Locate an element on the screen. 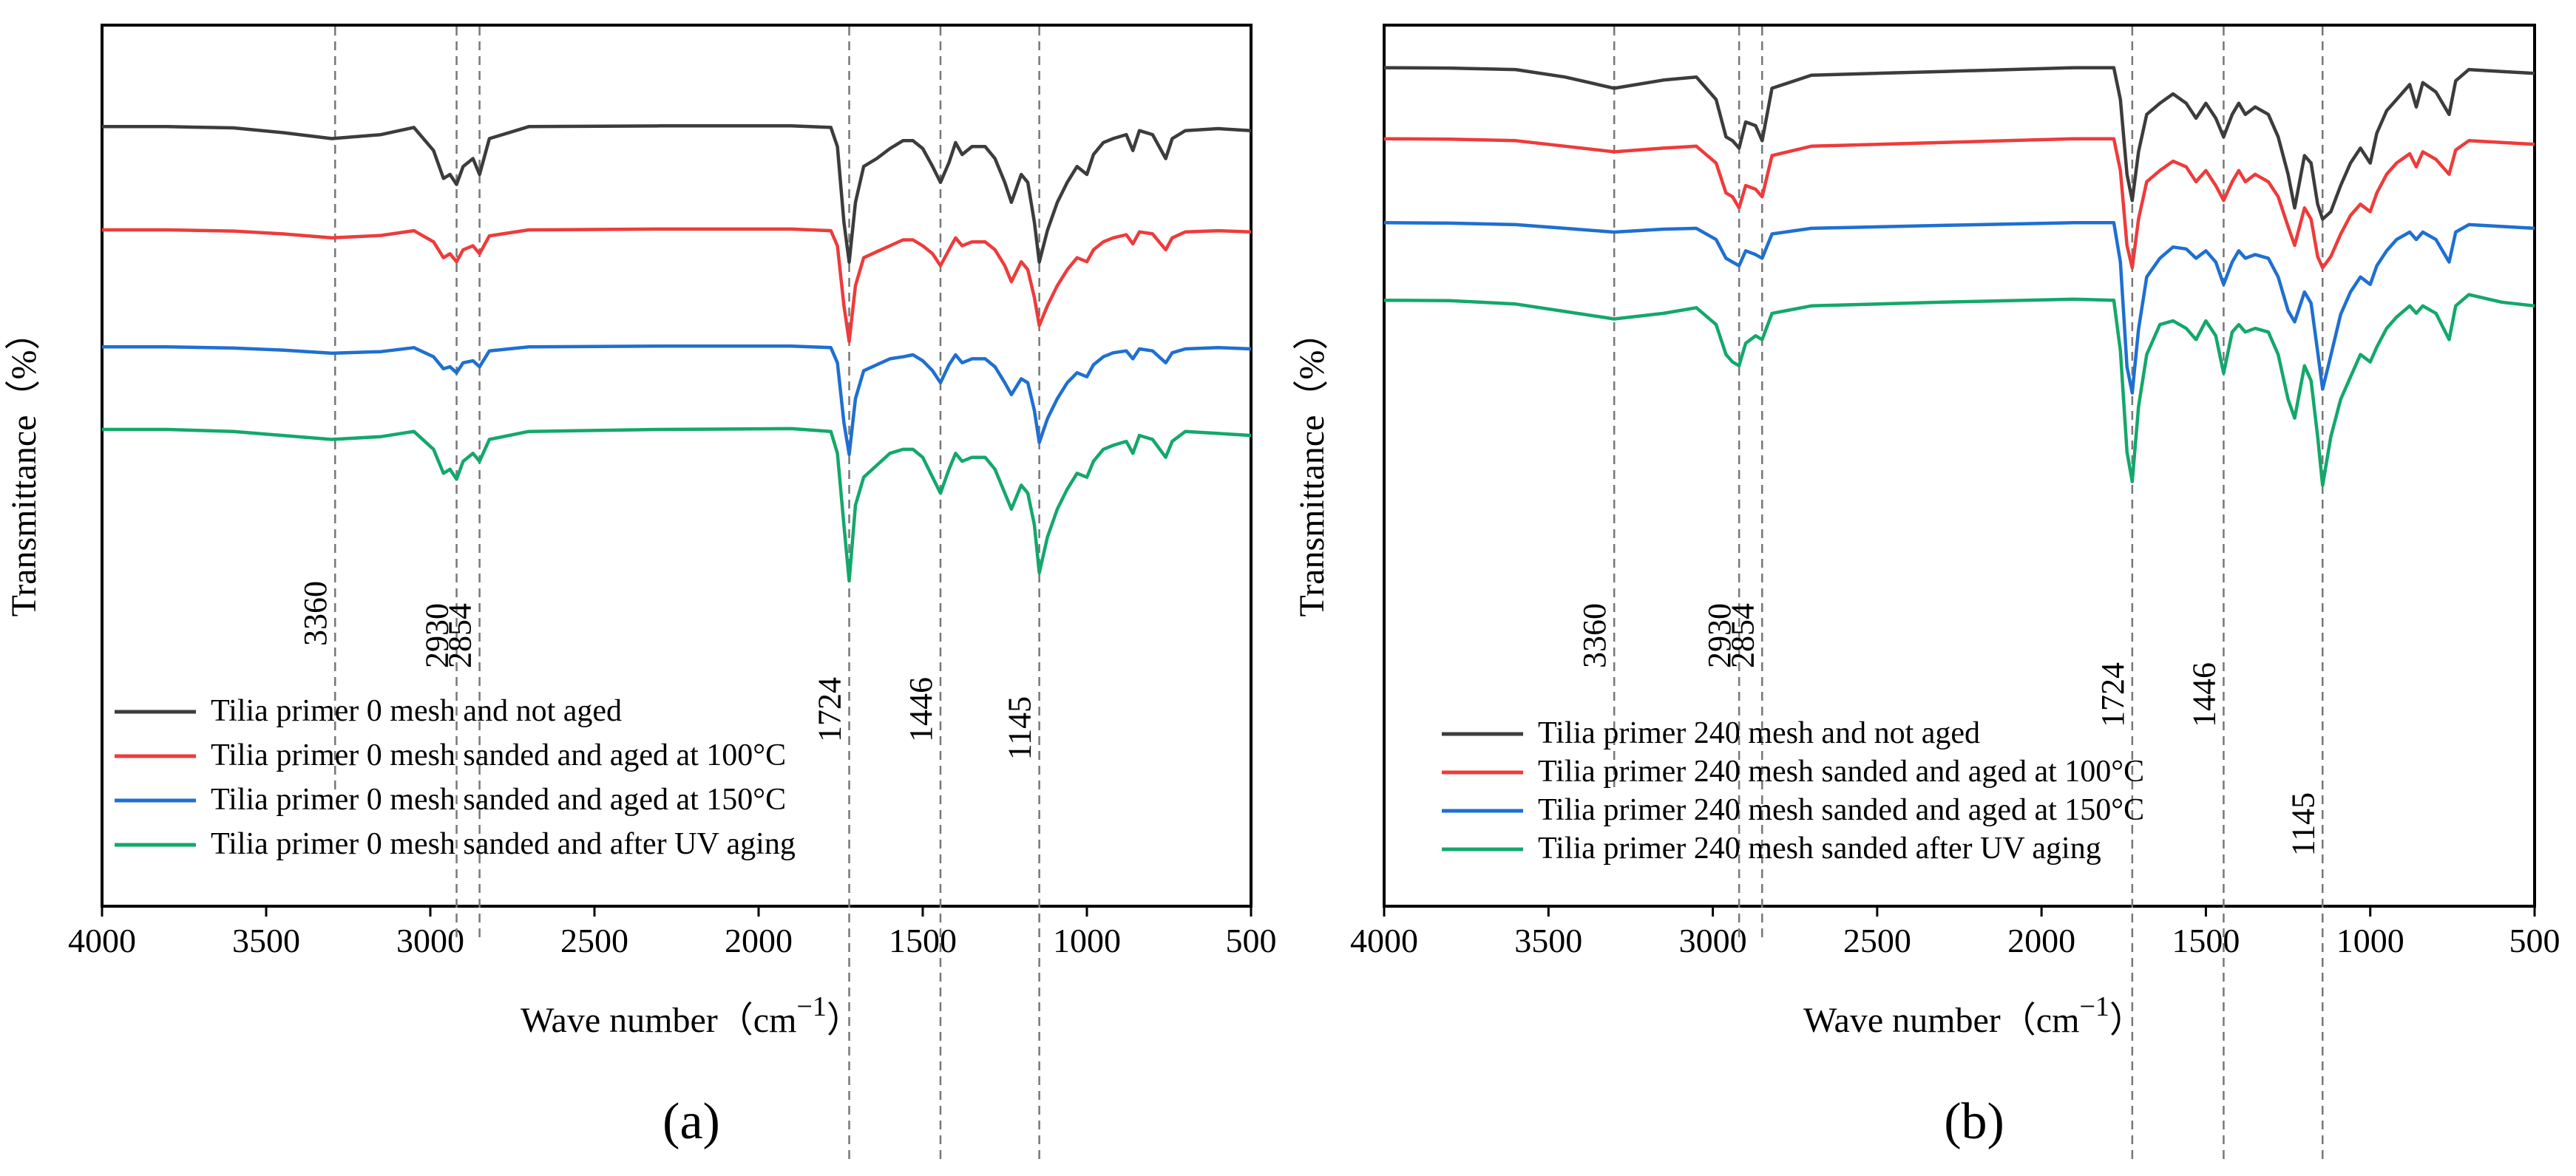 This screenshot has height=1176, width=2576. legend-label: Tilia primer 0 mesh and not aged is located at coordinates (416, 711).